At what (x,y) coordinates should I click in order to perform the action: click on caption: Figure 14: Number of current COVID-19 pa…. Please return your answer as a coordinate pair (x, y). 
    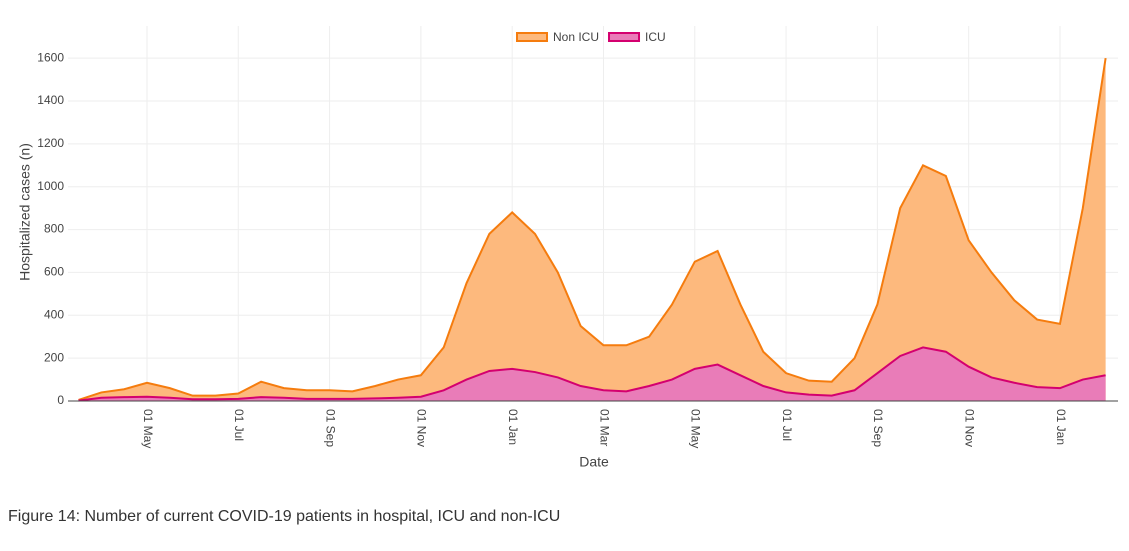
    Looking at the image, I should click on (284, 516).